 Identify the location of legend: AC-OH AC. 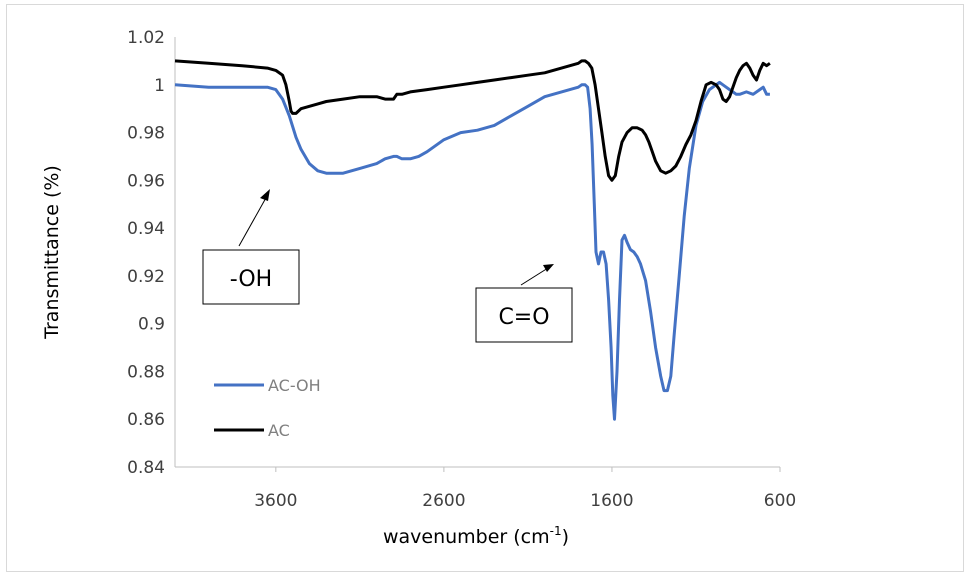
(267, 408).